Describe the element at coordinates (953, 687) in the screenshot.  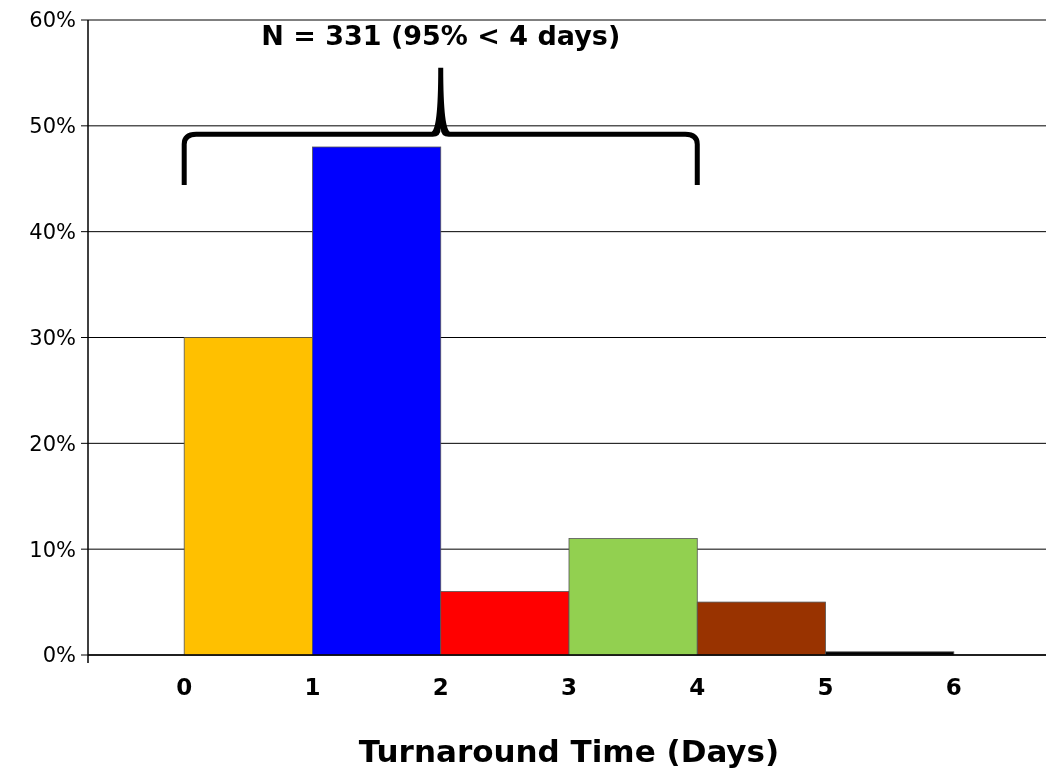
I see `x-tick-label: 6` at that location.